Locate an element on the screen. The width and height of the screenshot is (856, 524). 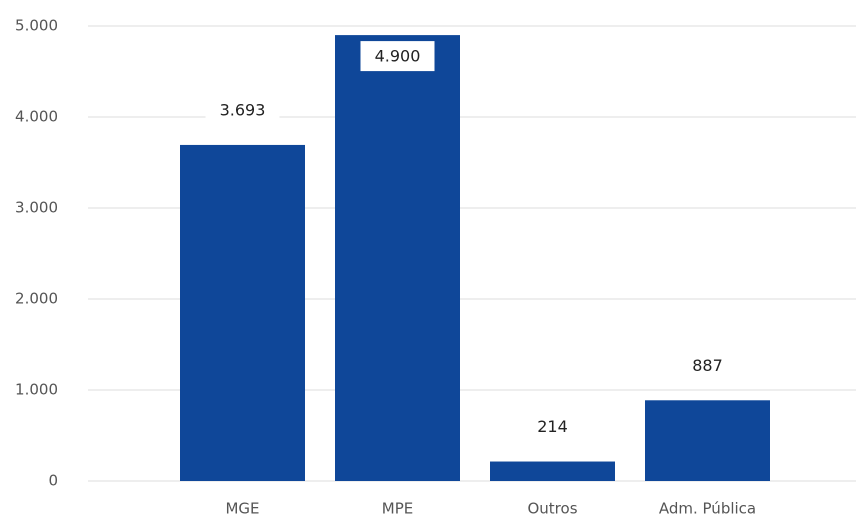
x-tick-label: MPE is located at coordinates (397, 509).